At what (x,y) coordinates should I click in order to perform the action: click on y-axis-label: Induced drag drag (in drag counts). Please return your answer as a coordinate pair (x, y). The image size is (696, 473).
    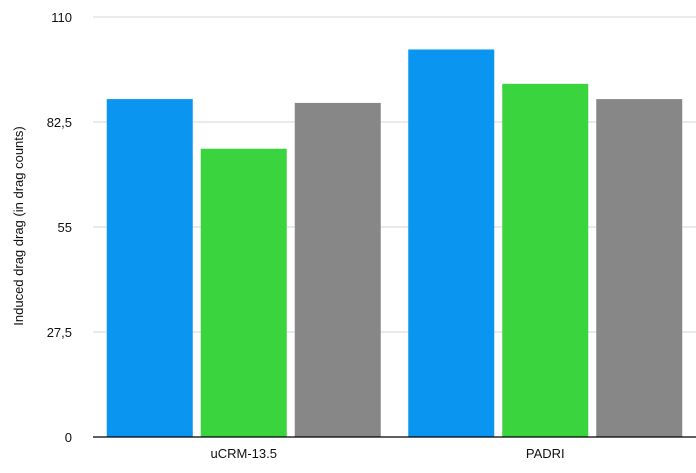
    Looking at the image, I should click on (18, 225).